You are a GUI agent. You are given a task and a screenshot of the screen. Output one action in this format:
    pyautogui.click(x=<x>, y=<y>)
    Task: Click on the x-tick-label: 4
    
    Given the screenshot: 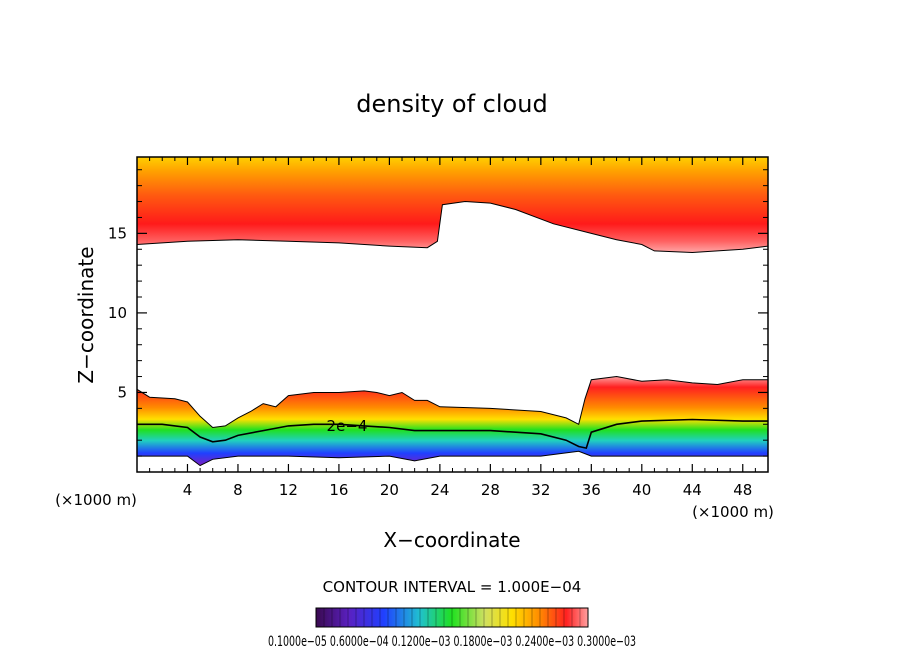 What is the action you would take?
    pyautogui.click(x=188, y=490)
    